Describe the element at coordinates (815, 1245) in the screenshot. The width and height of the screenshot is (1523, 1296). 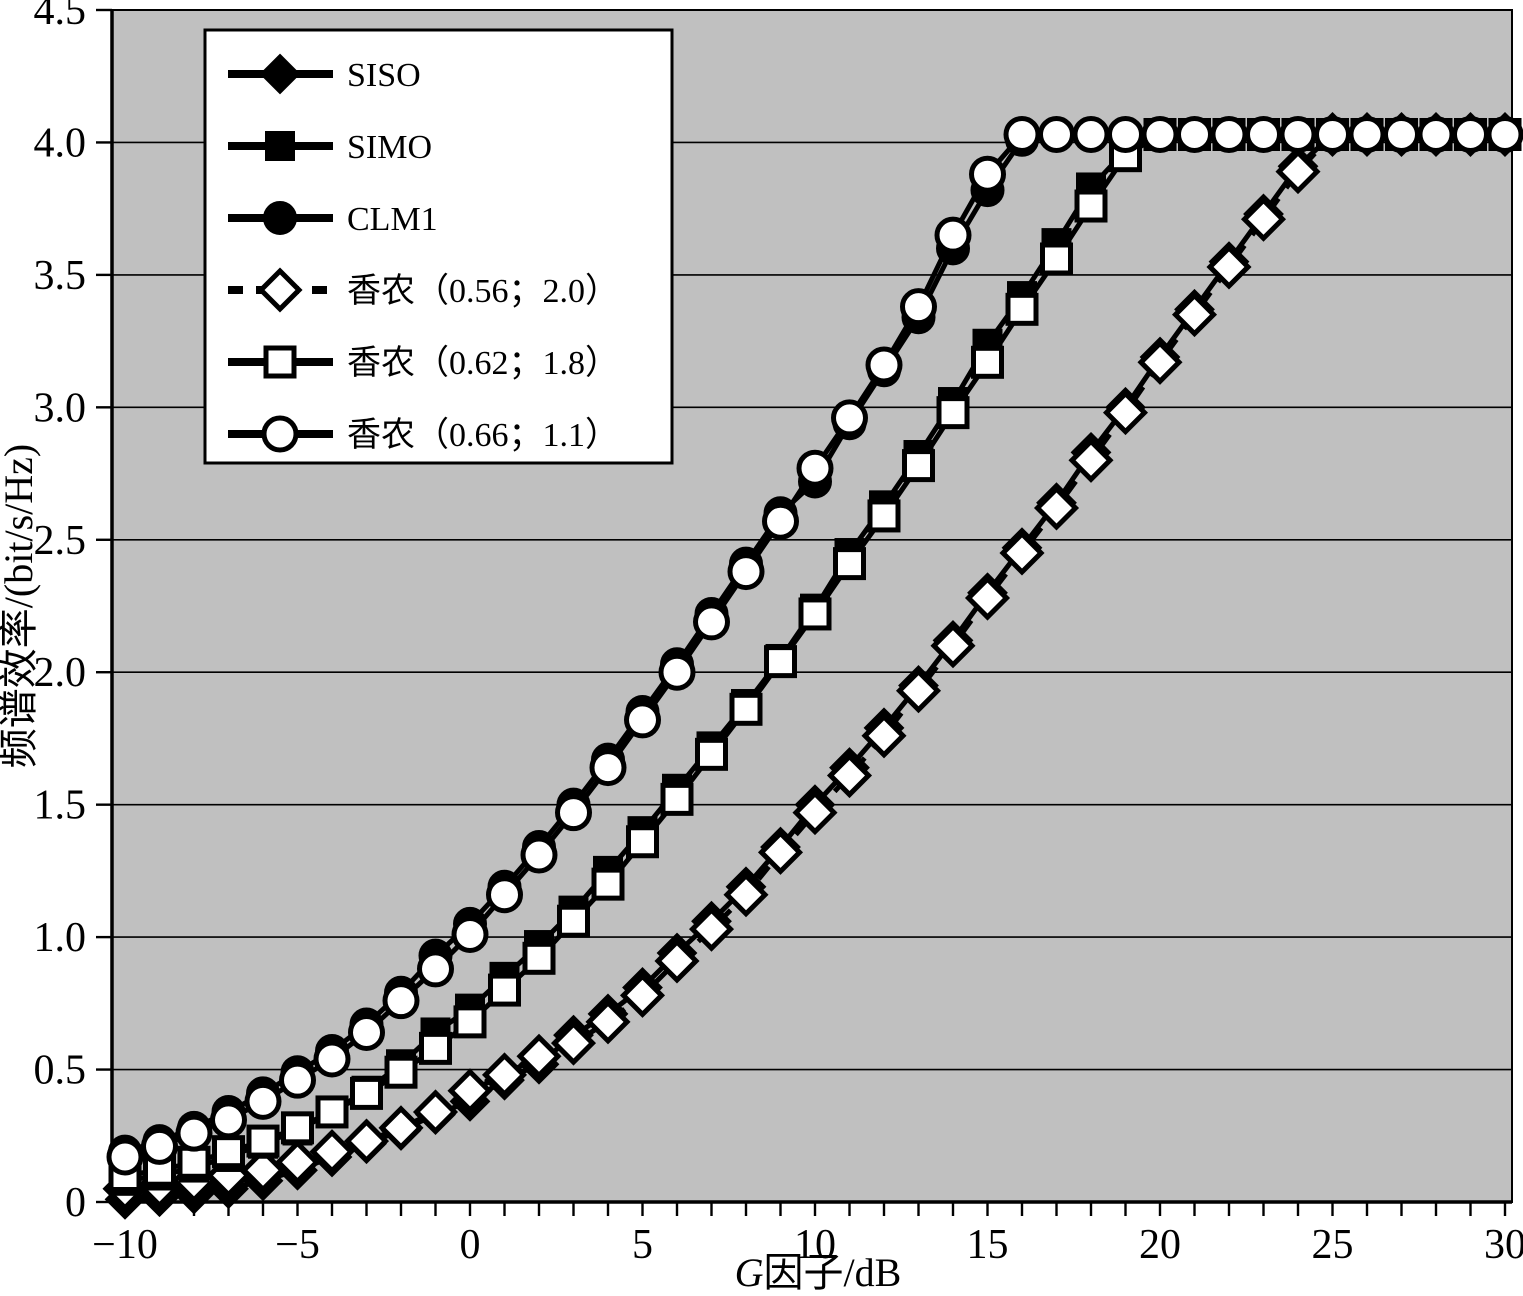
I see `x-tick-label: 10` at that location.